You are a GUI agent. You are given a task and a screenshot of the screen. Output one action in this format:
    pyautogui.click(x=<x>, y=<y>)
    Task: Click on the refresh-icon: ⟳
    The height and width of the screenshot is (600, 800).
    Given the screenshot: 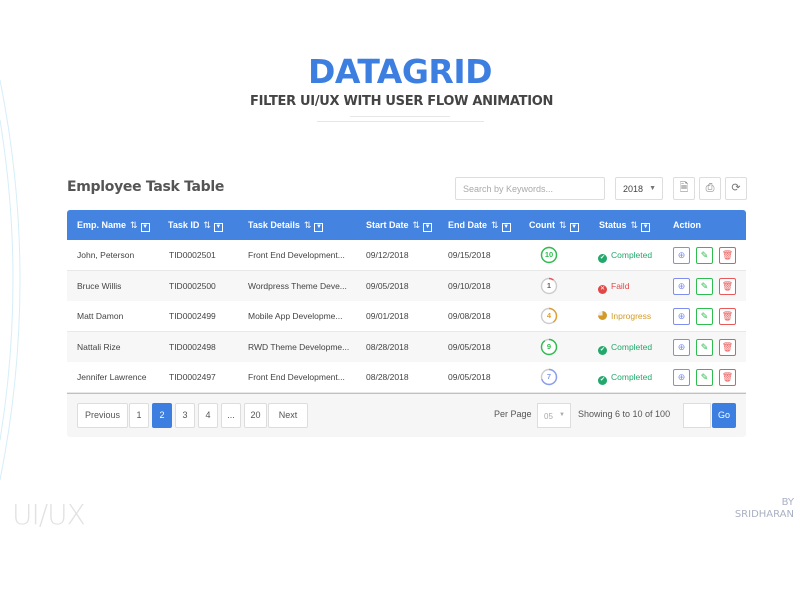 What is the action you would take?
    pyautogui.click(x=736, y=188)
    